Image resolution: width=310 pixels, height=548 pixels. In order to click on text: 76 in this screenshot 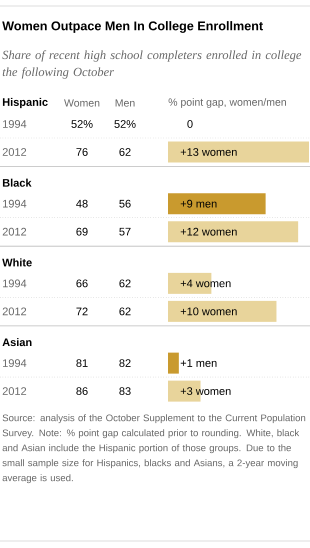, I will do `click(82, 152)`.